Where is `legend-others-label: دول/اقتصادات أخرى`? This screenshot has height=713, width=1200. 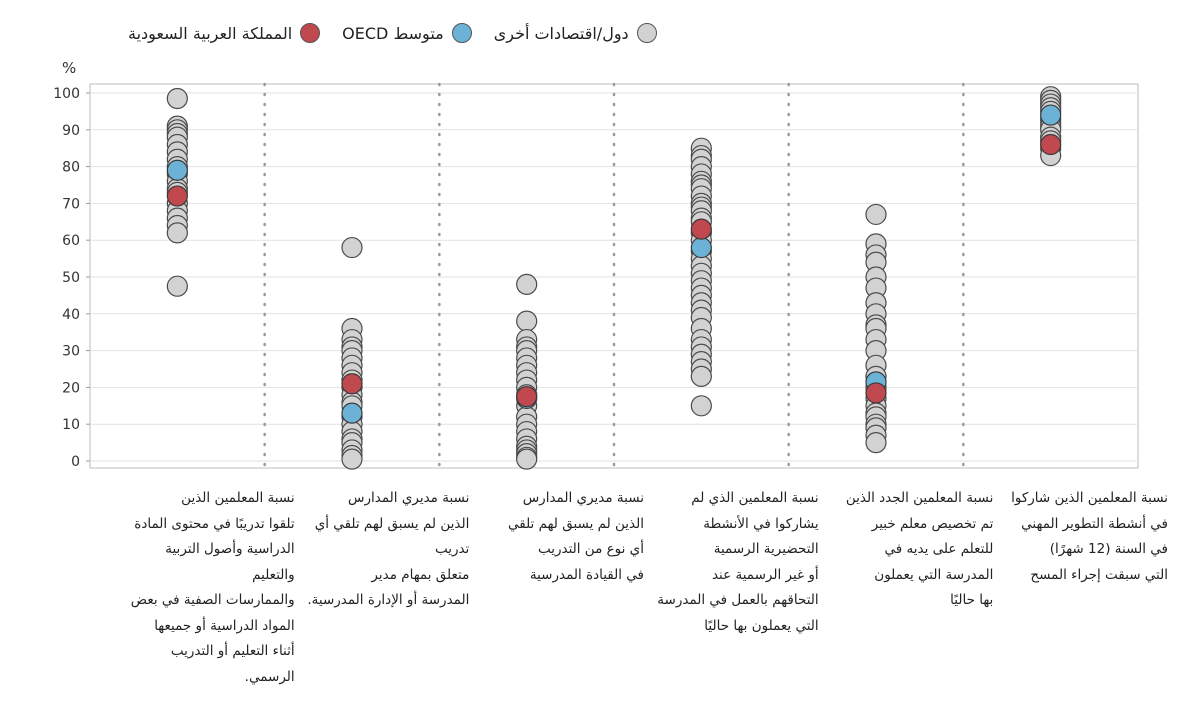
legend-others-label: دول/اقتصادات أخرى is located at coordinates (561, 33).